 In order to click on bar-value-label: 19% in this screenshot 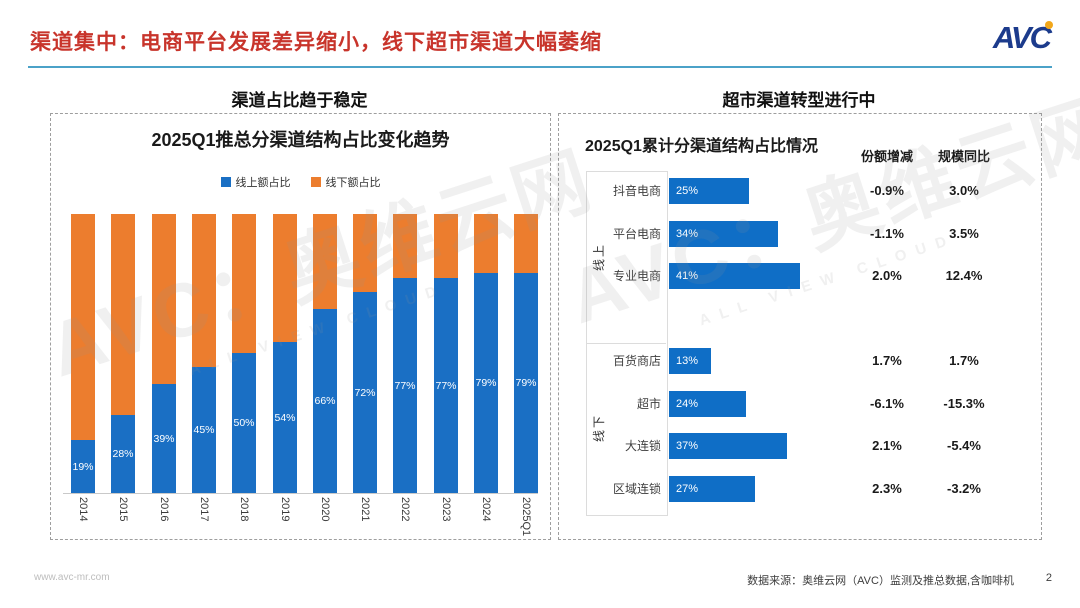, I will do `click(83, 467)`.